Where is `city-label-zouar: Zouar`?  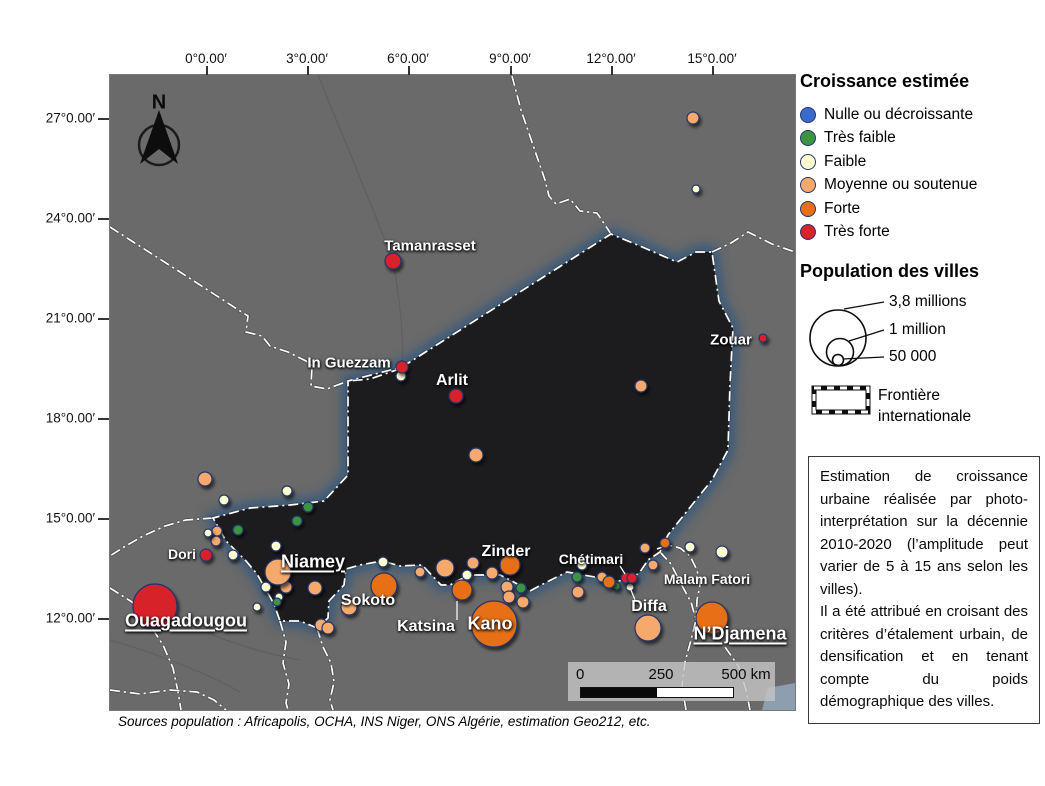
city-label-zouar: Zouar is located at coordinates (731, 340).